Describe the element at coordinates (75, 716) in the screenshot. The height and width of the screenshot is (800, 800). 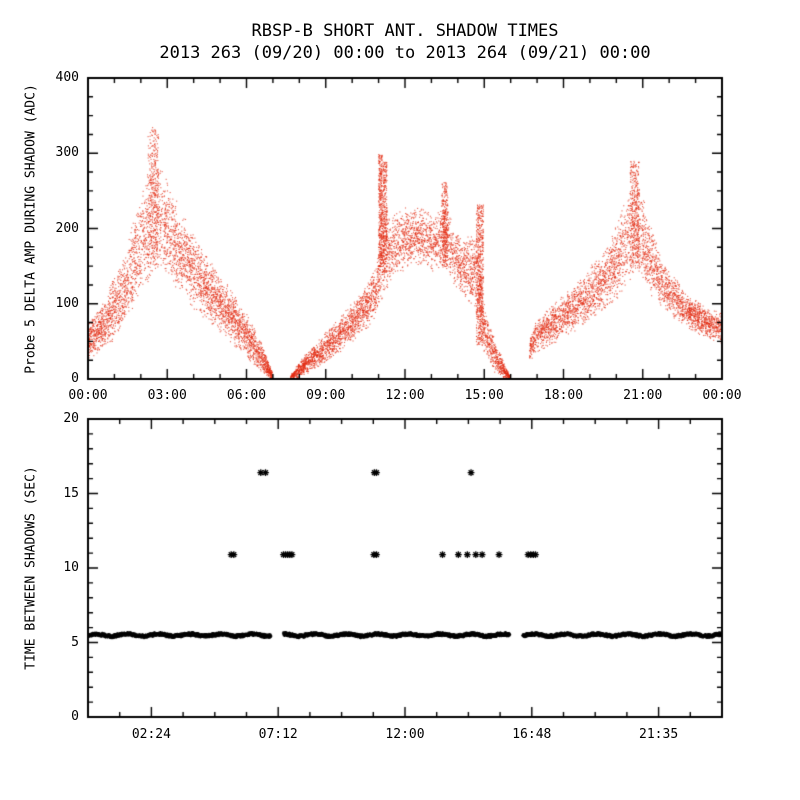
I see `y-tick-label-bottom: 0` at that location.